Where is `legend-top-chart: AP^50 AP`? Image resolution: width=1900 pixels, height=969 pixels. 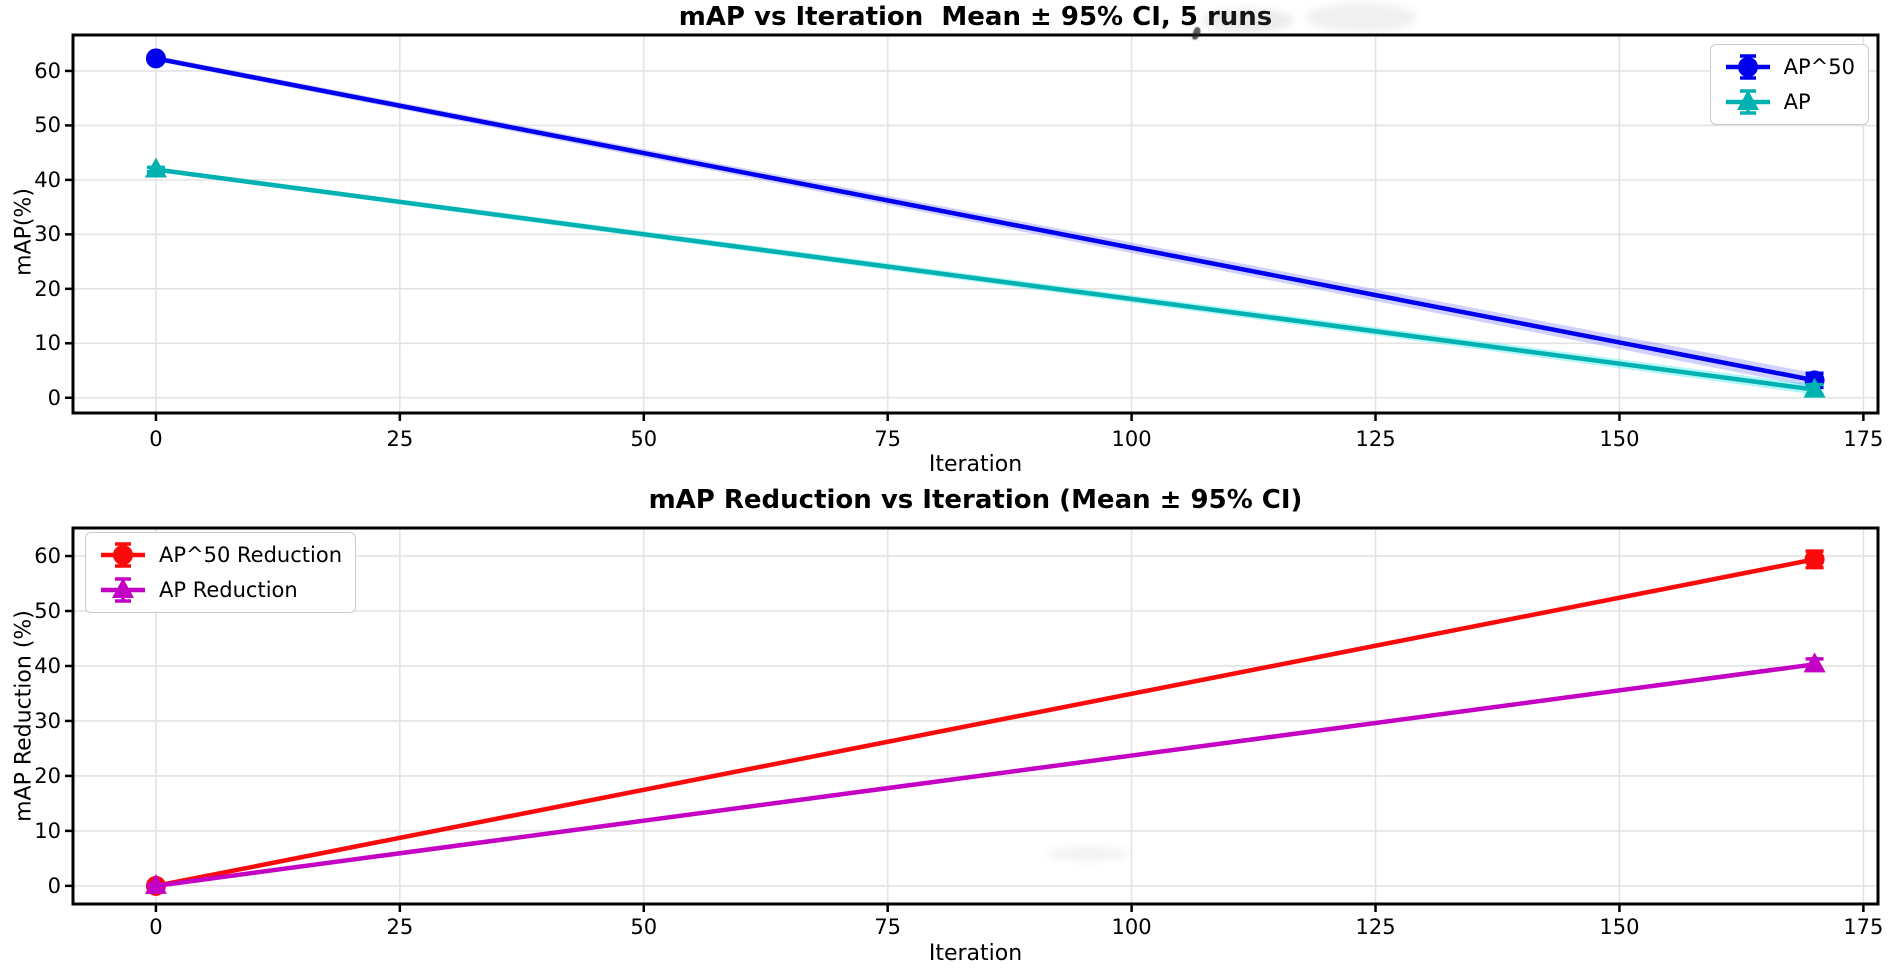 legend-top-chart: AP^50 AP is located at coordinates (1789, 84).